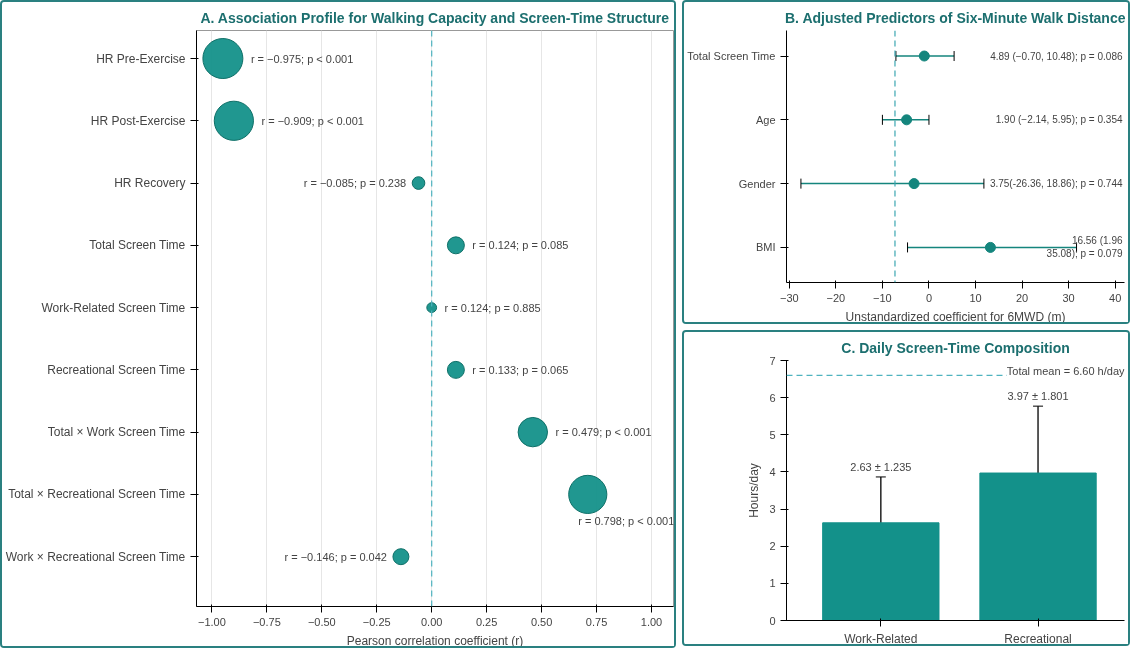  I want to click on x-tick-label: 1.00, so click(651, 621).